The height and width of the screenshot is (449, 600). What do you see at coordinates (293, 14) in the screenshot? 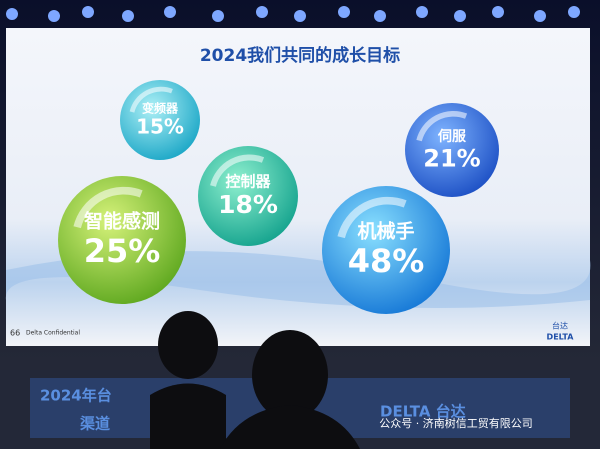
I see `stage-lights` at bounding box center [293, 14].